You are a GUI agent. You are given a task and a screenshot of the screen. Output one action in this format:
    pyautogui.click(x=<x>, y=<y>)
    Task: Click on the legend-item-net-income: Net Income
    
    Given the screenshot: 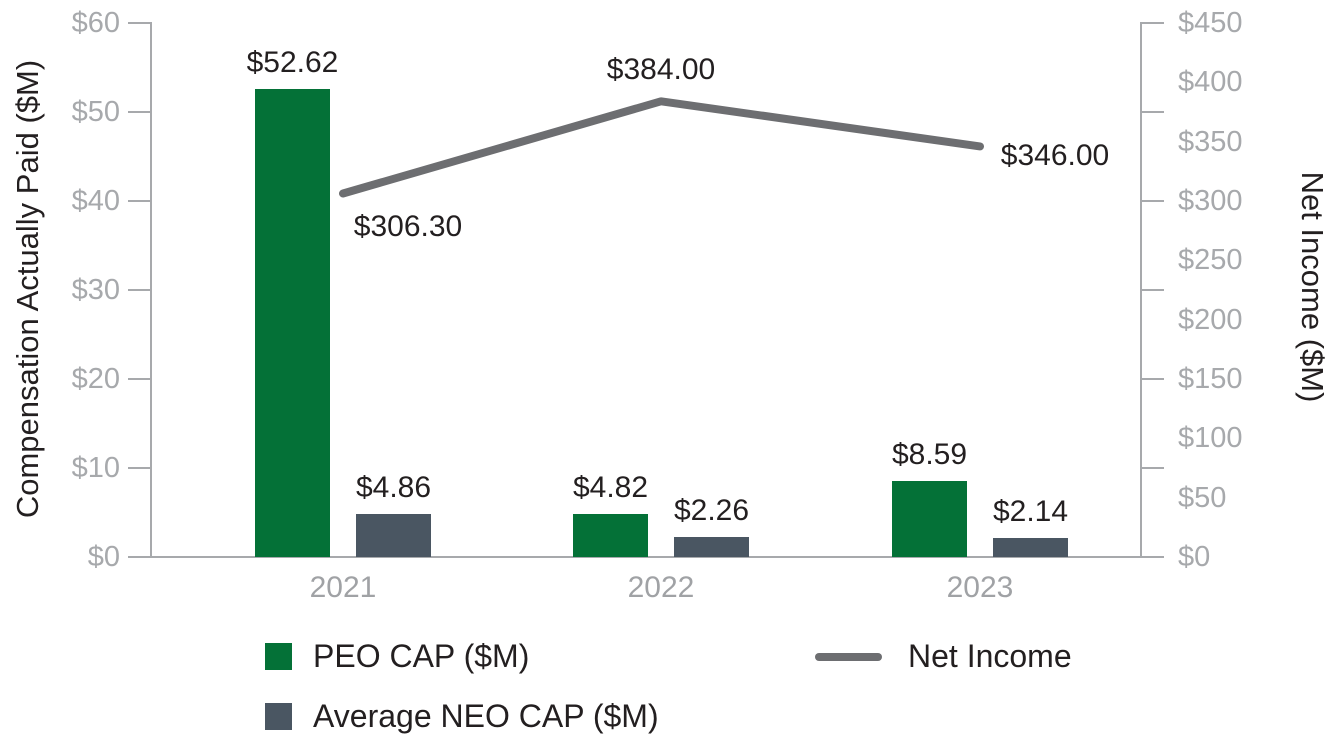 What is the action you would take?
    pyautogui.click(x=943, y=656)
    